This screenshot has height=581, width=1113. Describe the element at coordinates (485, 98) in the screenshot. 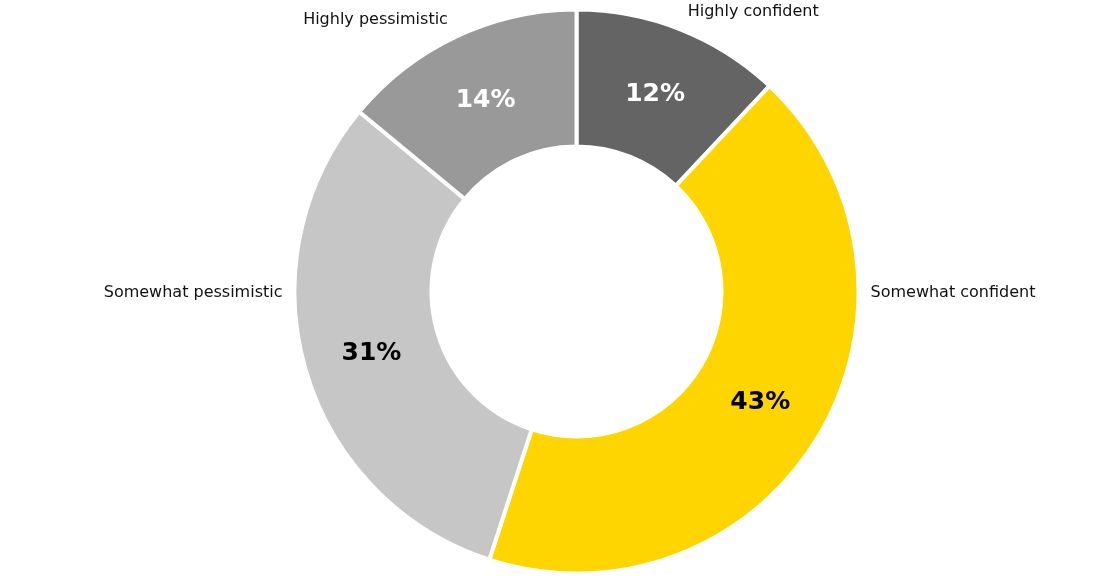

I see `data-label: 14%` at that location.